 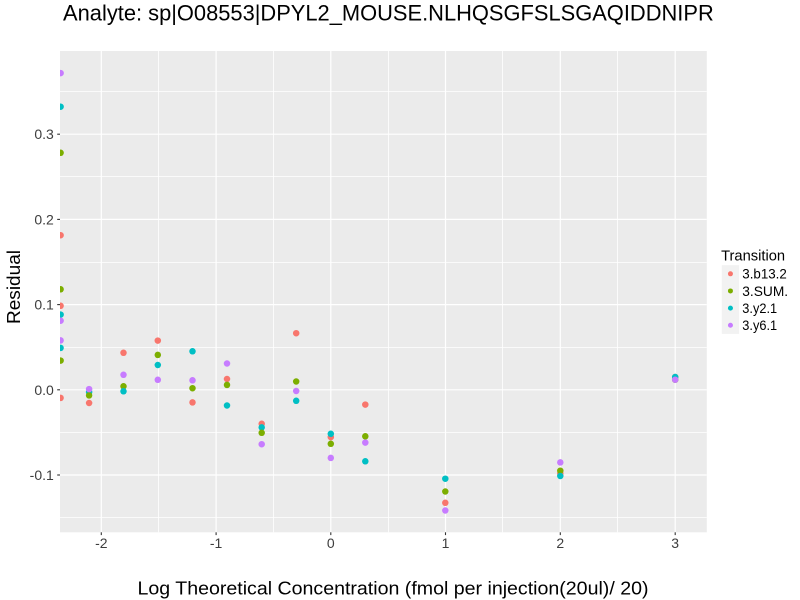 I want to click on svg-text: 0.2, so click(x=44, y=219).